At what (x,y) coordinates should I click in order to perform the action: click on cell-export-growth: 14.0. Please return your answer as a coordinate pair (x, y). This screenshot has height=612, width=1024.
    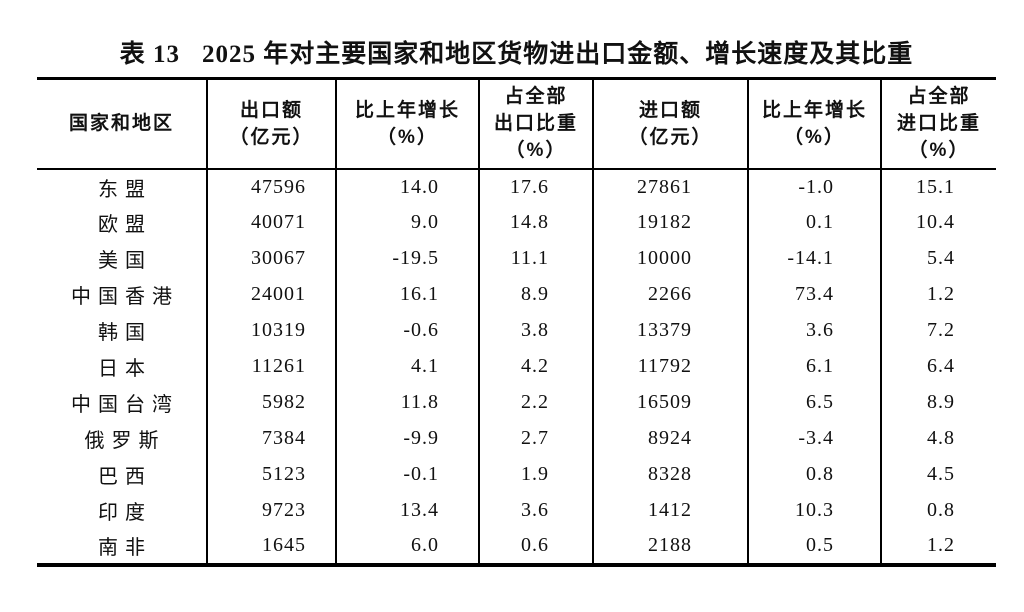
    Looking at the image, I should click on (407, 186).